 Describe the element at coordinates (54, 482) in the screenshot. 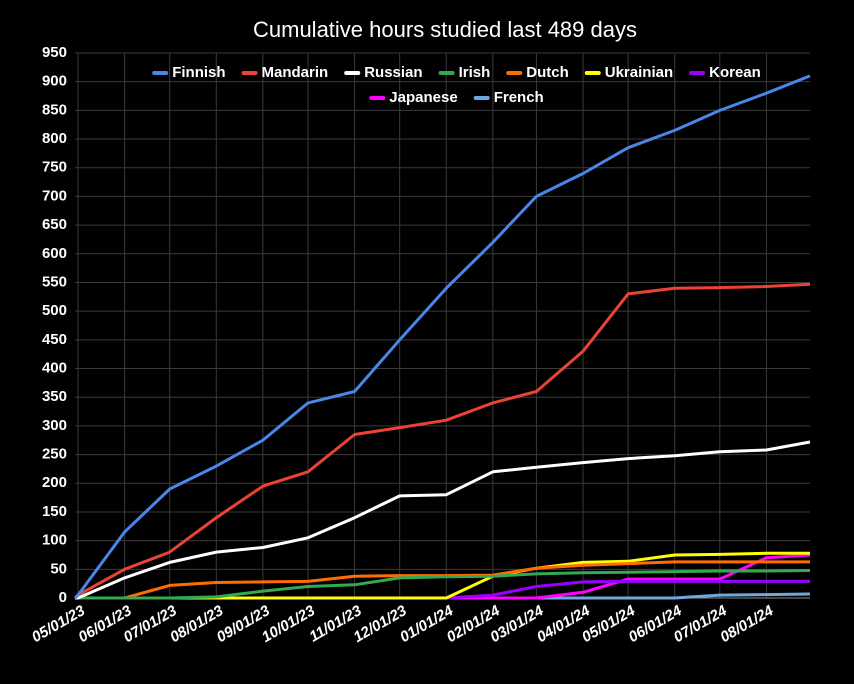

I see `y-tick-label: 200` at that location.